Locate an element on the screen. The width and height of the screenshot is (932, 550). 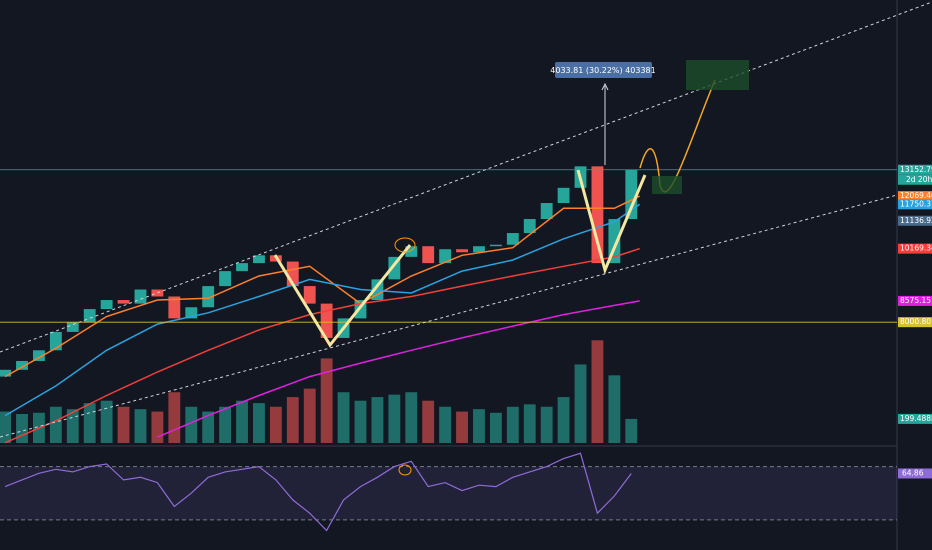
v-pattern is located at coordinates (611, 222).